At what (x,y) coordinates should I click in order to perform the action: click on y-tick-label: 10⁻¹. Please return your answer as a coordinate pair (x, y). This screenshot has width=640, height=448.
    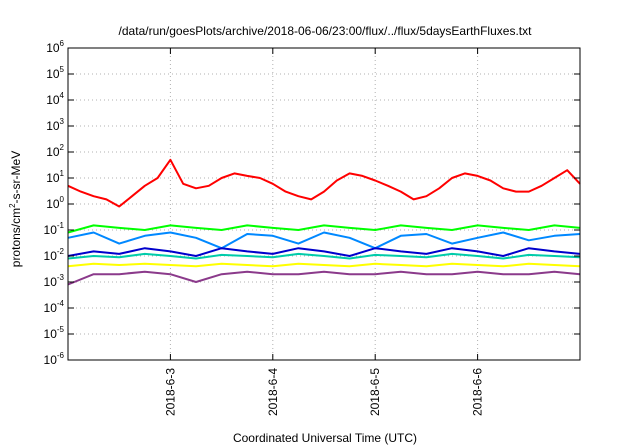
    Looking at the image, I should click on (54, 229).